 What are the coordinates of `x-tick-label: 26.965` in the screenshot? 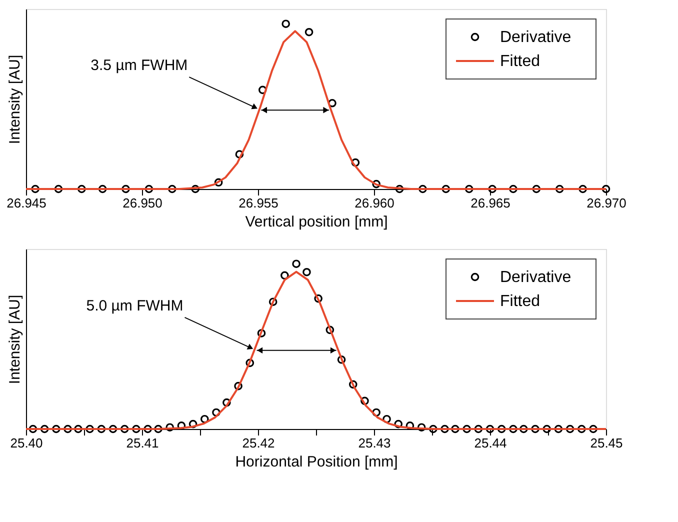 It's located at (490, 203).